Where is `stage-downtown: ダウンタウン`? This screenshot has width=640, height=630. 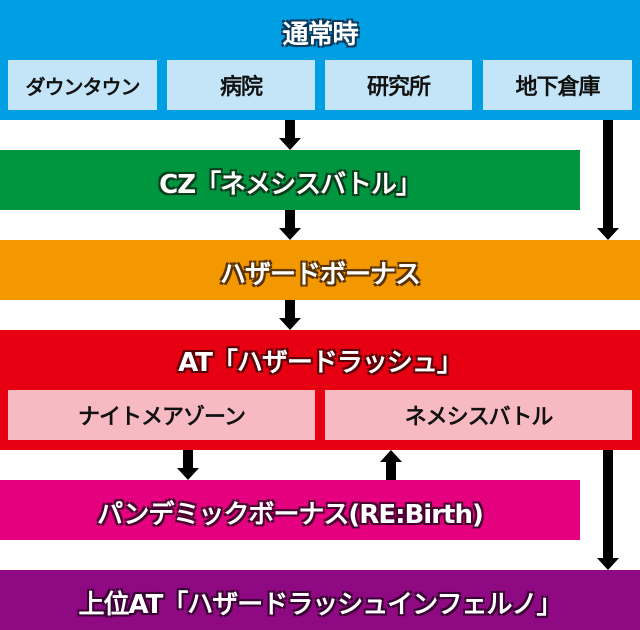
stage-downtown: ダウンタウン is located at coordinates (82, 85).